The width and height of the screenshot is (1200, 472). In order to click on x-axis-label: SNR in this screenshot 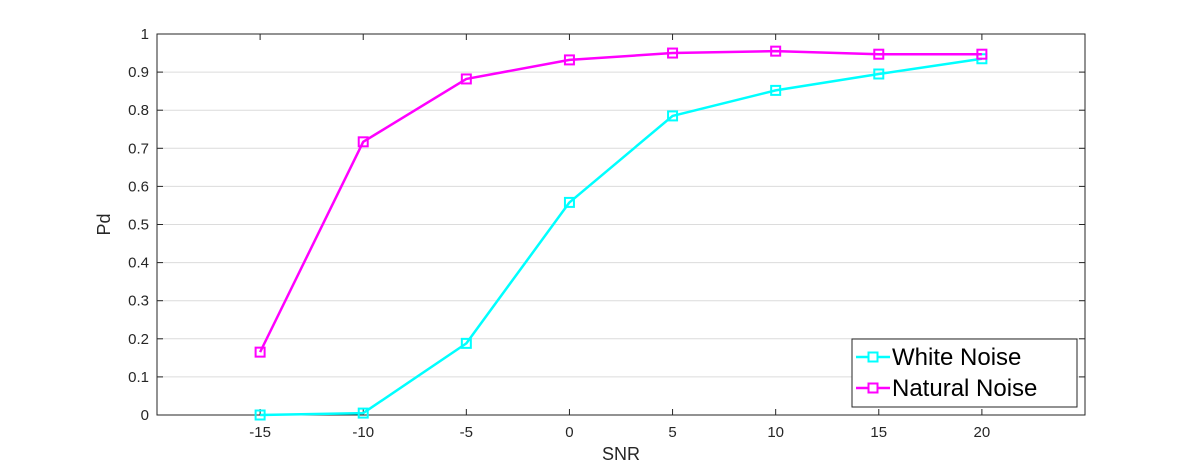, I will do `click(621, 454)`.